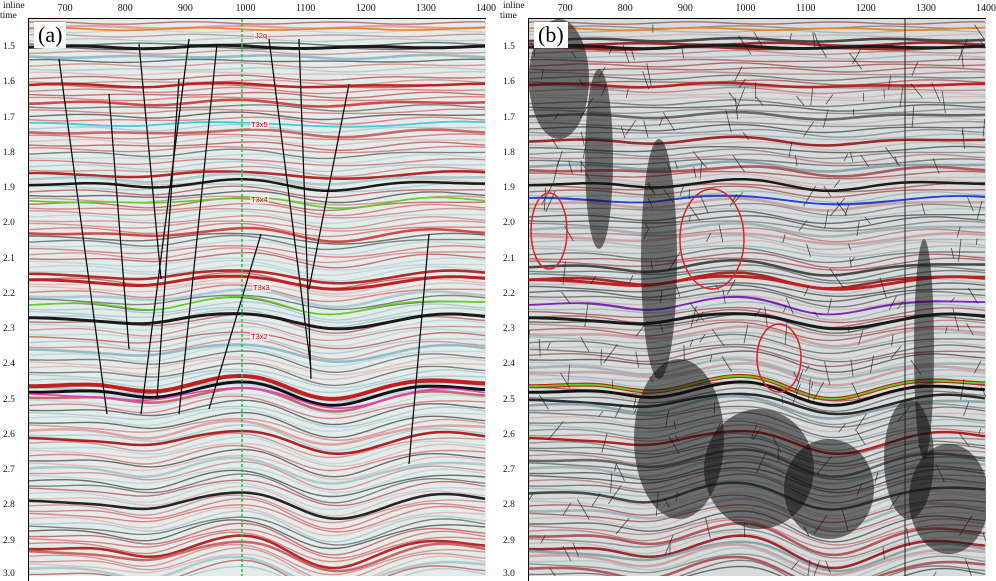 This screenshot has width=996, height=581. I want to click on anomaly-circle, so click(712, 239).